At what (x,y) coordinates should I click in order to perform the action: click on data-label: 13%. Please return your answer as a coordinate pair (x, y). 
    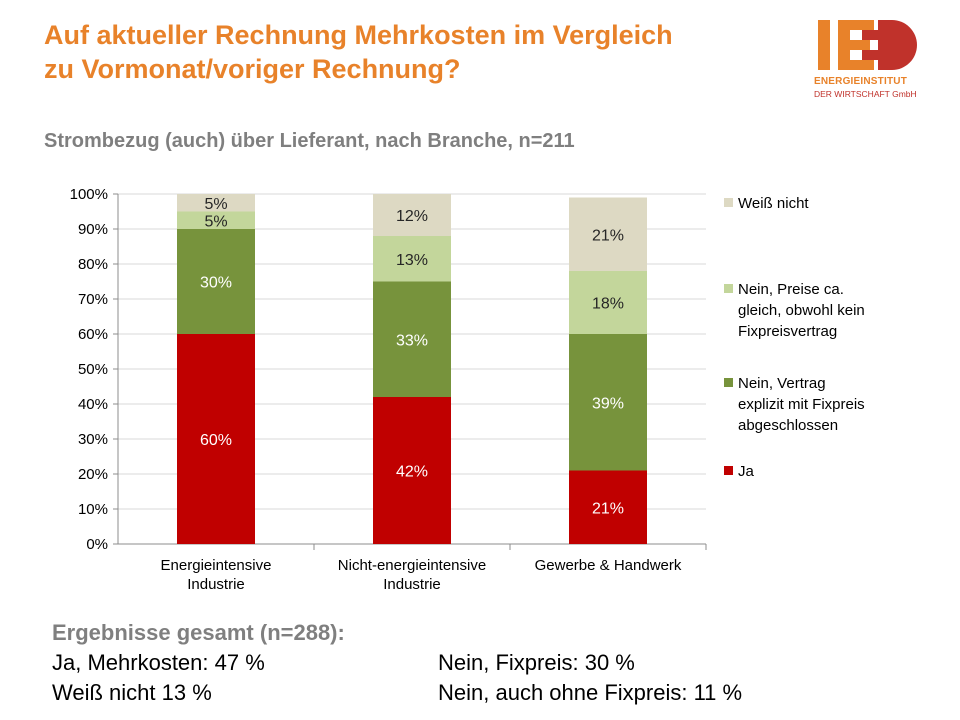
    Looking at the image, I should click on (412, 260).